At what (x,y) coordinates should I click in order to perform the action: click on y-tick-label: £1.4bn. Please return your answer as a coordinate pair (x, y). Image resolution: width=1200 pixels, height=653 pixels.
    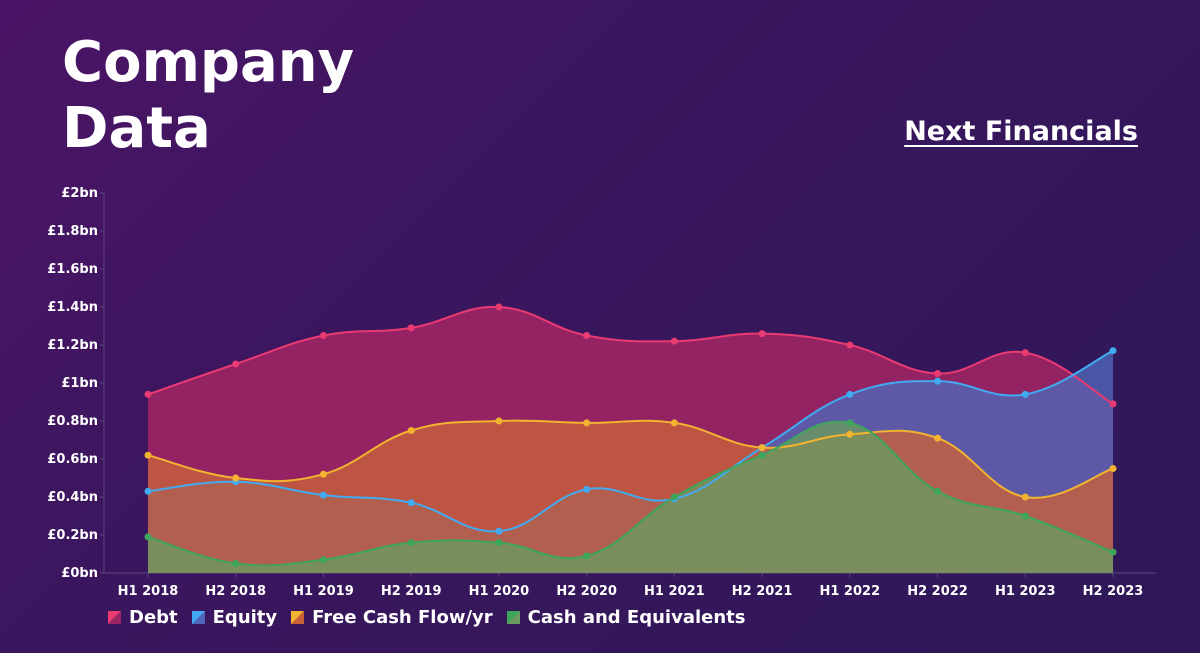
    Looking at the image, I should click on (72, 307).